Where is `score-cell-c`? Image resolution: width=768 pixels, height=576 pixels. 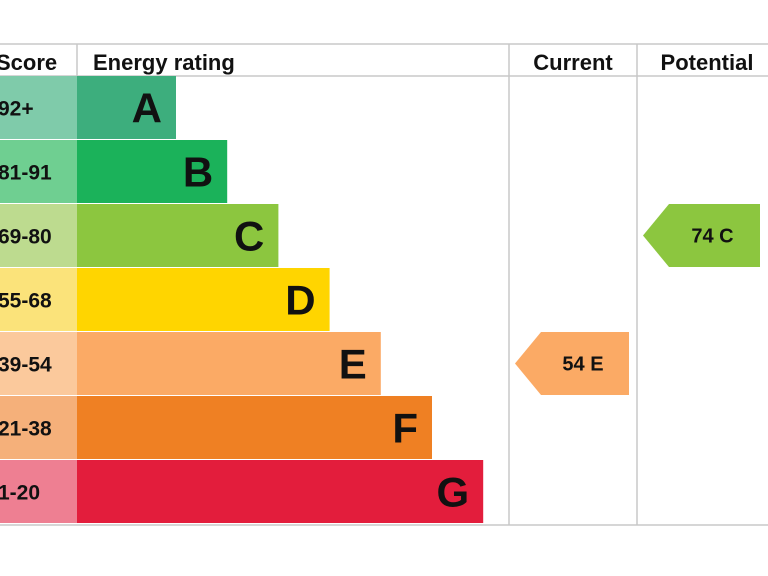
score-cell-c is located at coordinates (38, 235).